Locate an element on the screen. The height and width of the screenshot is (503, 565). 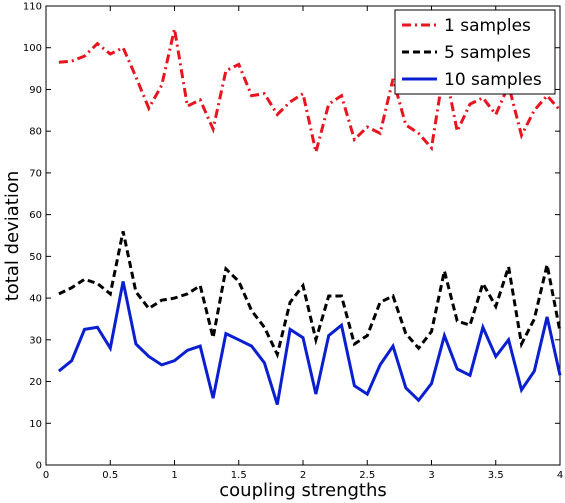
y-tick-label: 10 is located at coordinates (35, 424).